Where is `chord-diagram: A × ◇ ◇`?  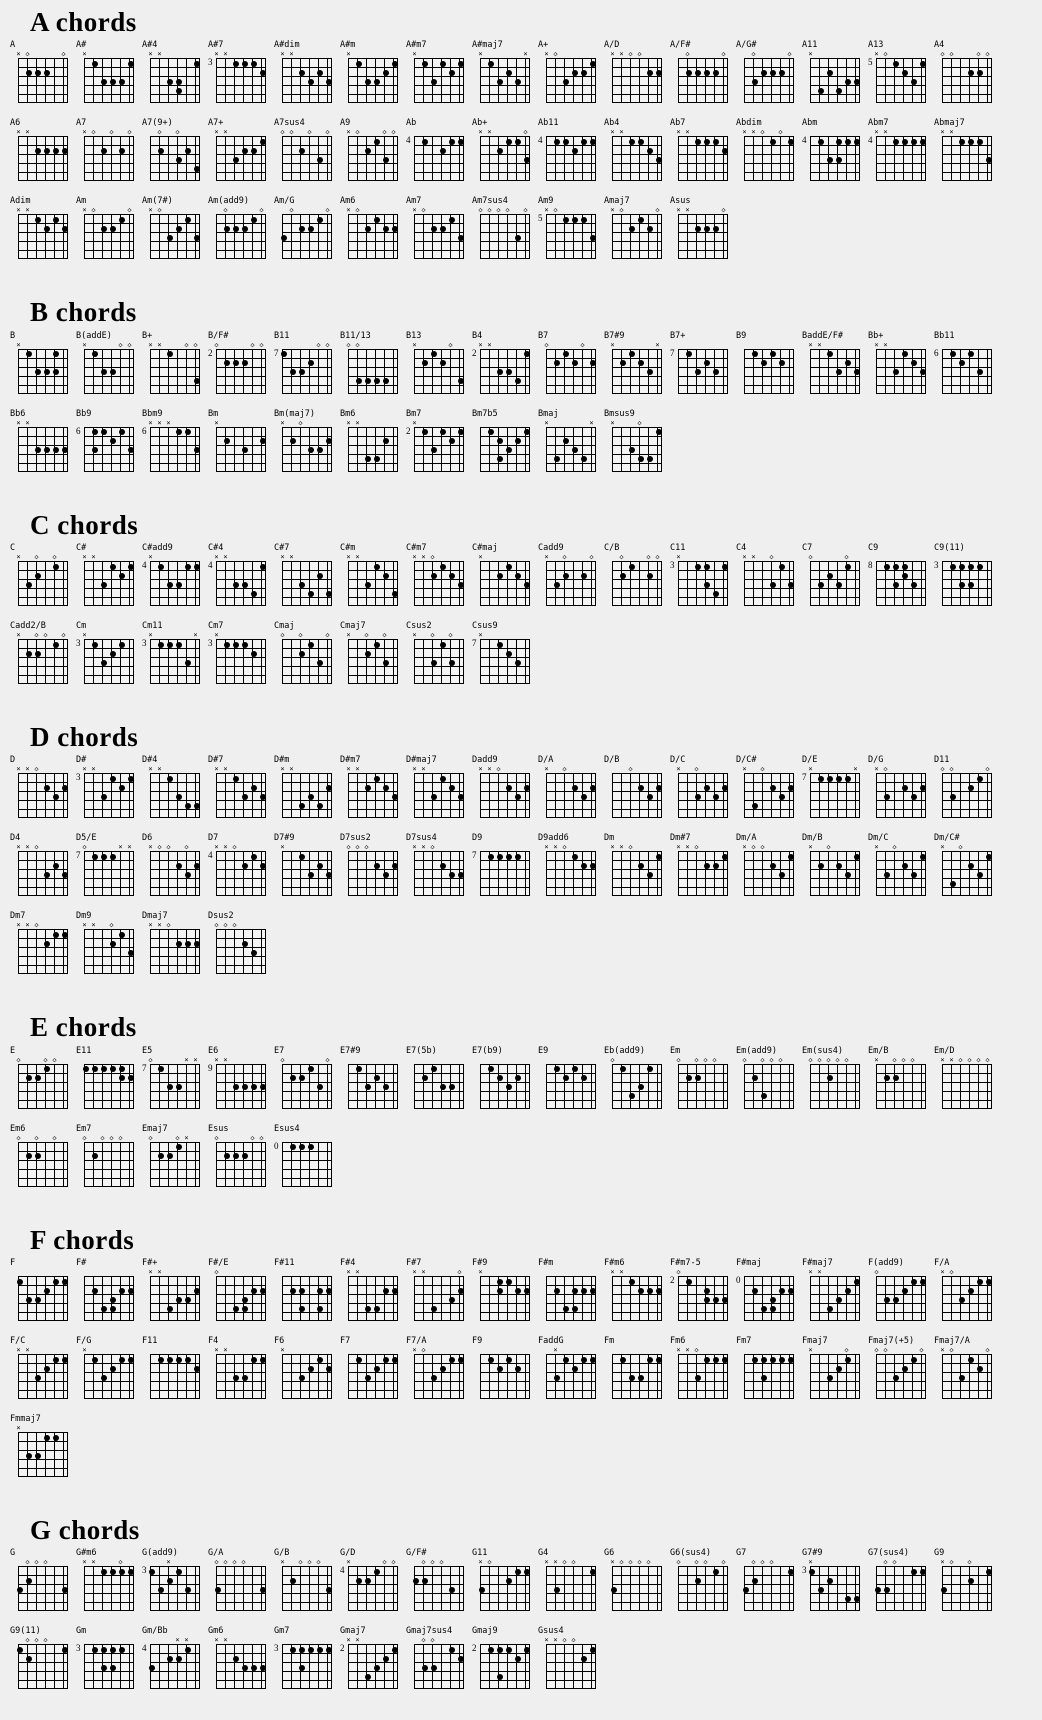 chord-diagram: A × ◇ ◇ is located at coordinates (43, 75).